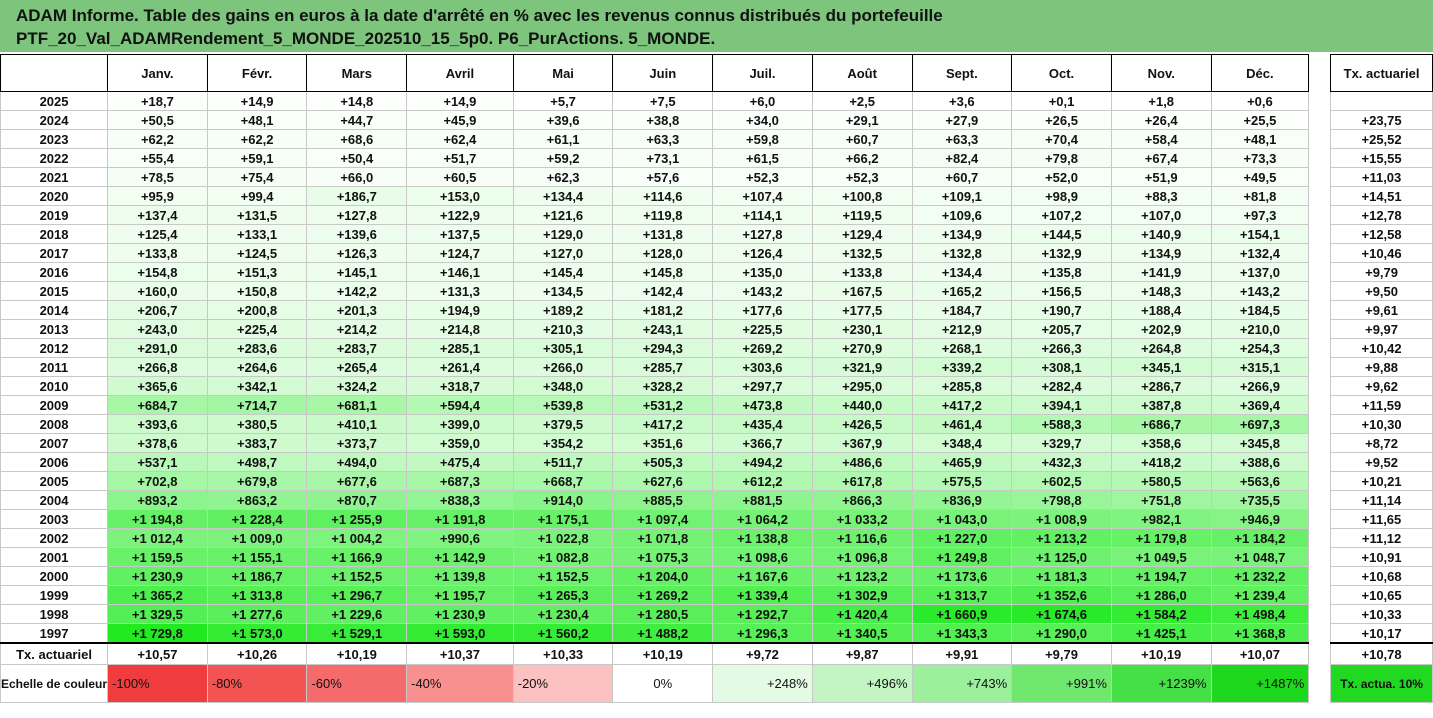 This screenshot has height=718, width=1433. I want to click on gain-cell: +52,0, so click(1061, 177).